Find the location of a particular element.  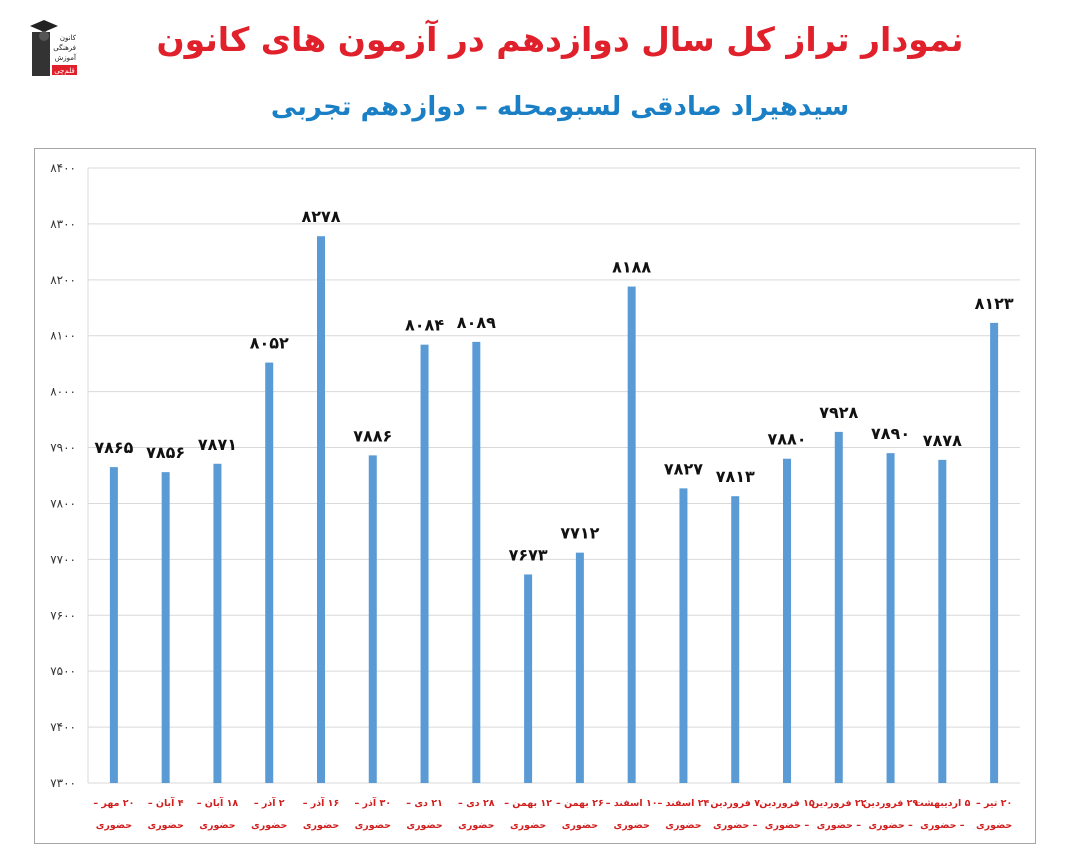

x-tick-label: ۲۲ فروردین is located at coordinates (839, 803).